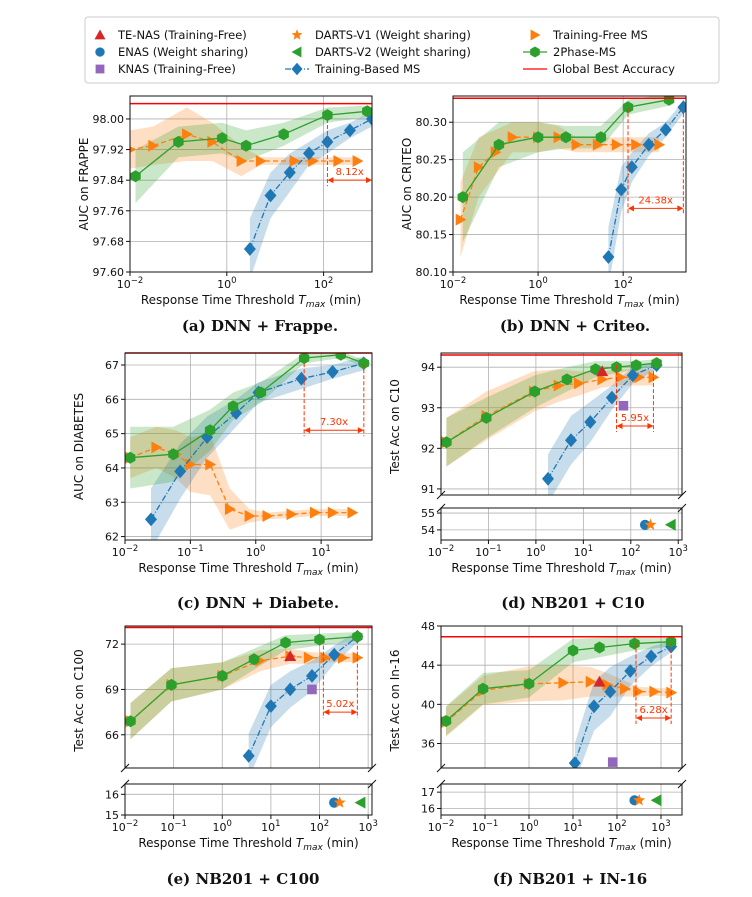 The image size is (752, 897). I want to click on y-axis-label: AUC on DIABETES, so click(79, 446).